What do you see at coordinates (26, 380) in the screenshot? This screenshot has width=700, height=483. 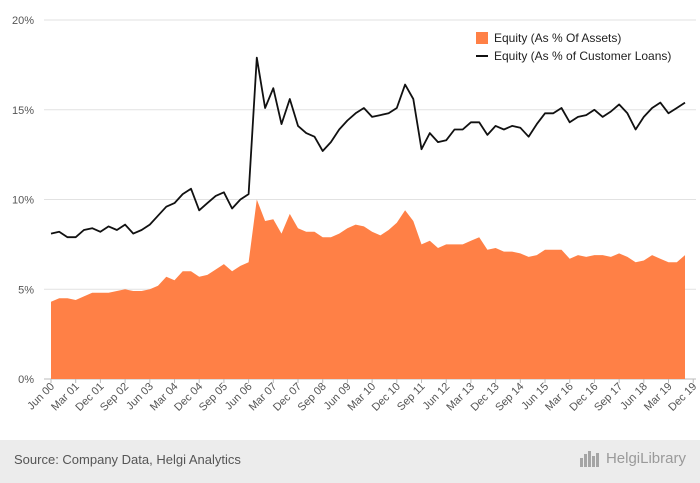 I see `y-tick-label: 0%` at bounding box center [26, 380].